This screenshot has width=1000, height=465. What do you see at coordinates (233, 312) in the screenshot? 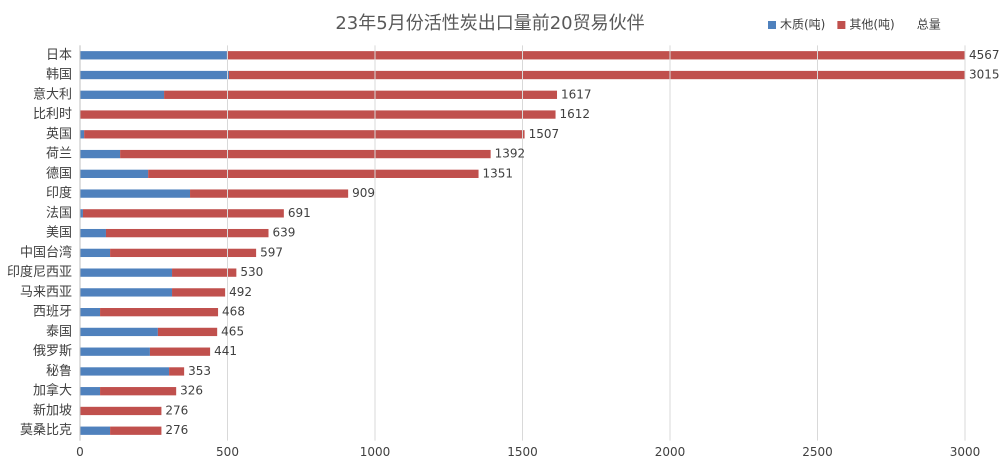
I see `total-label: 468` at bounding box center [233, 312].